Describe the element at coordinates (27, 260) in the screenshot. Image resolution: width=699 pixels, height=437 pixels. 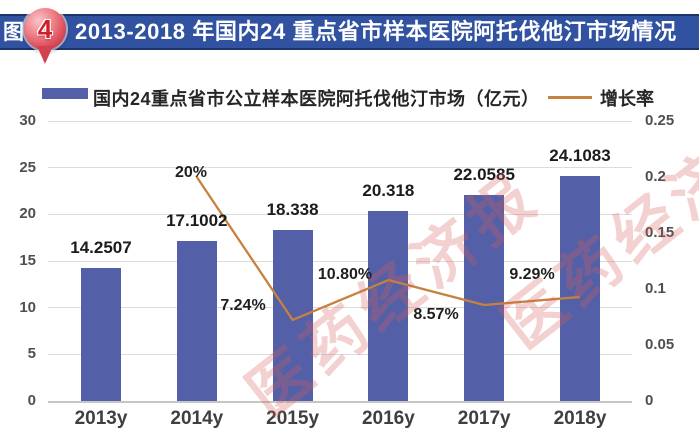
I see `y-axis-left-tick: 15` at that location.